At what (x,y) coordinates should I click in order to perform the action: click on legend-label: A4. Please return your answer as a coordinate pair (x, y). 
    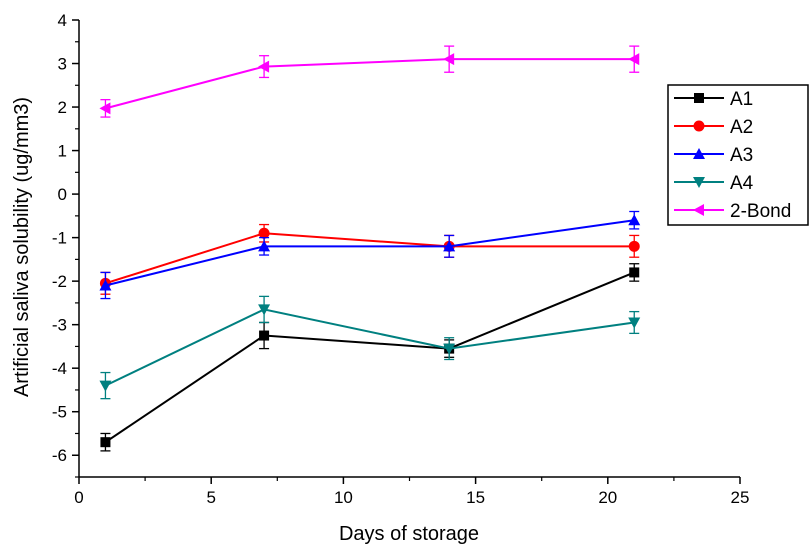
    Looking at the image, I should click on (742, 183).